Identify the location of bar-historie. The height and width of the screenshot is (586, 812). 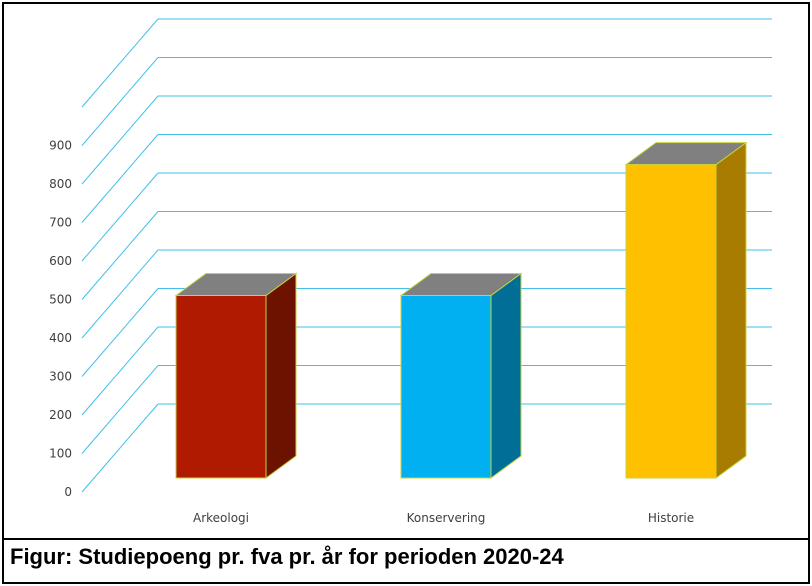
(686, 310).